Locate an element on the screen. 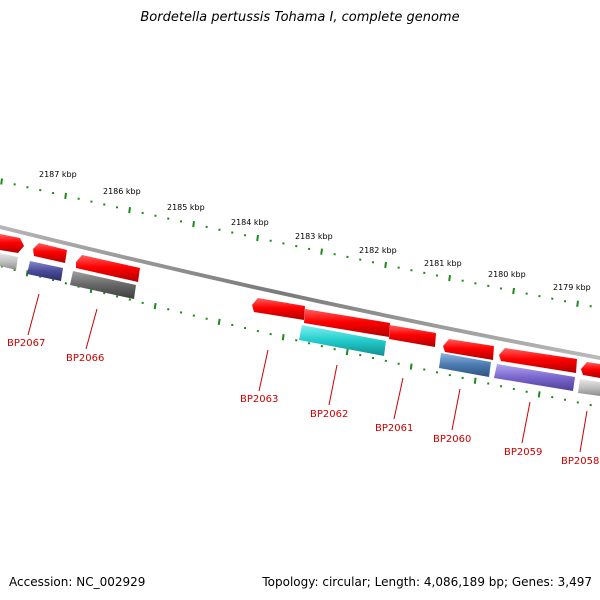 The width and height of the screenshot is (600, 600). kbp-label-2184: 2184 kbp is located at coordinates (250, 222).